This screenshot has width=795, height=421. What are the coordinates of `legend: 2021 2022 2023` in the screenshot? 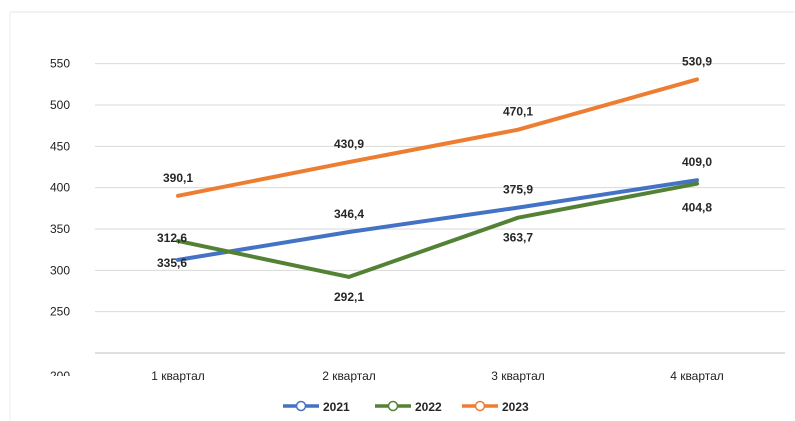 It's located at (406, 407).